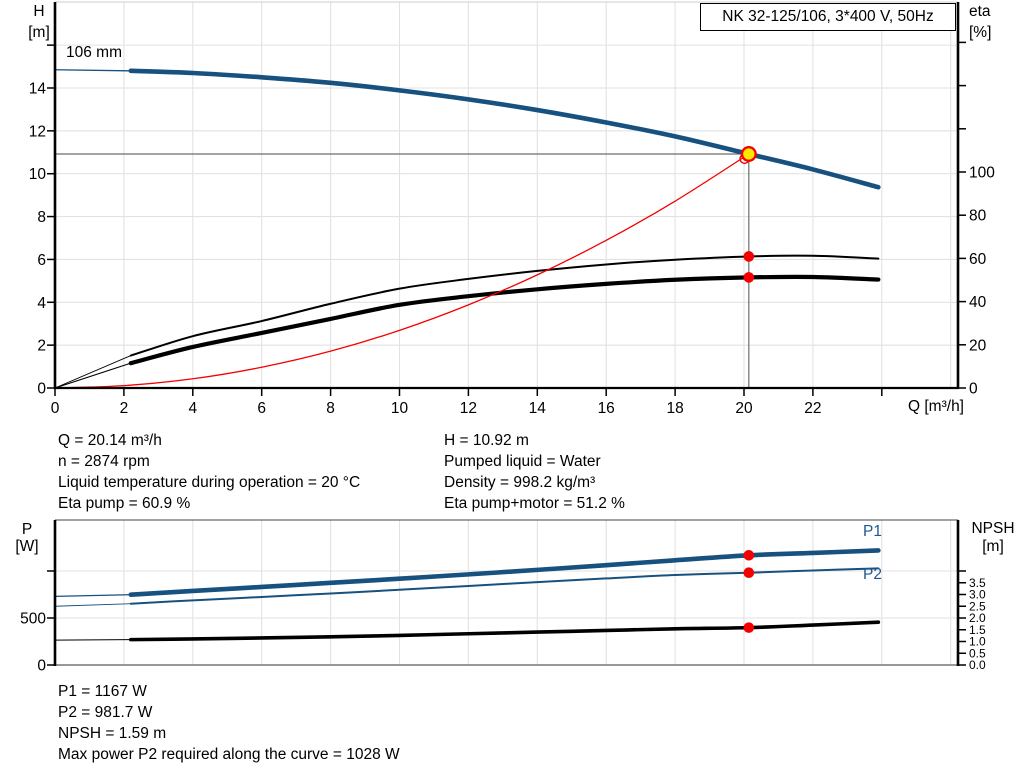  I want to click on q-tick-label: 18, so click(674, 408).